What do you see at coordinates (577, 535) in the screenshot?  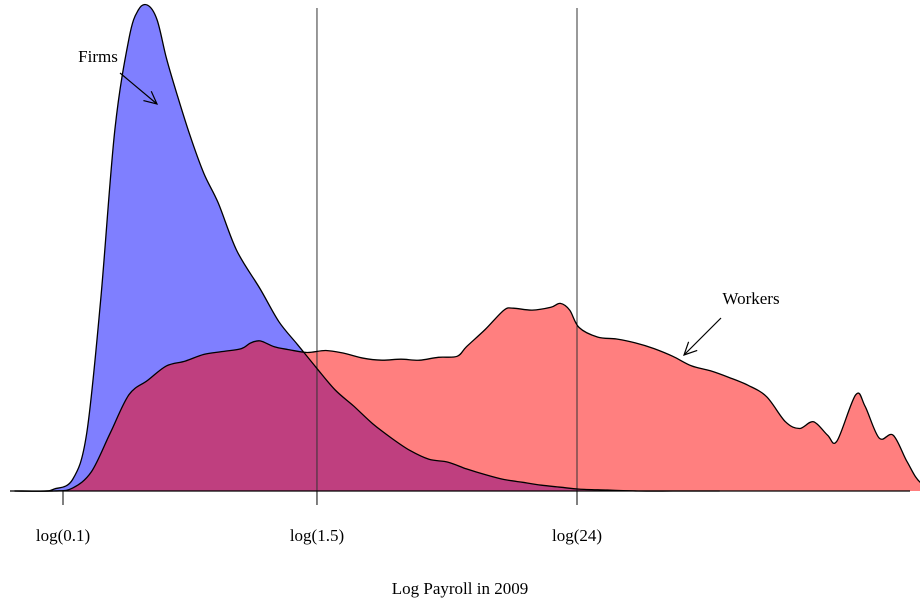 I see `x-tick-label: log(24)` at bounding box center [577, 535].